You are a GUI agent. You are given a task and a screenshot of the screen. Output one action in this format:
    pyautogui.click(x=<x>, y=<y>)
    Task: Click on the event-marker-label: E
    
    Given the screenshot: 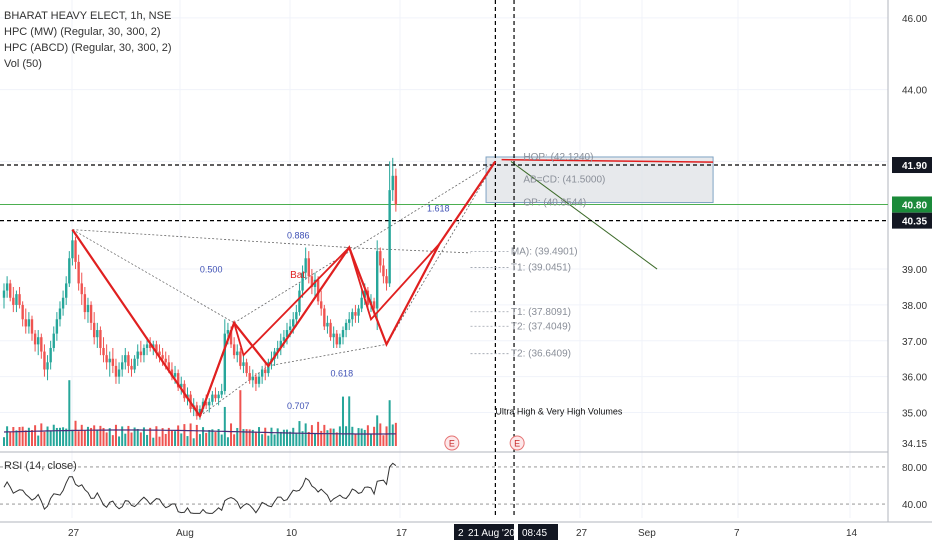 What is the action you would take?
    pyautogui.click(x=517, y=444)
    